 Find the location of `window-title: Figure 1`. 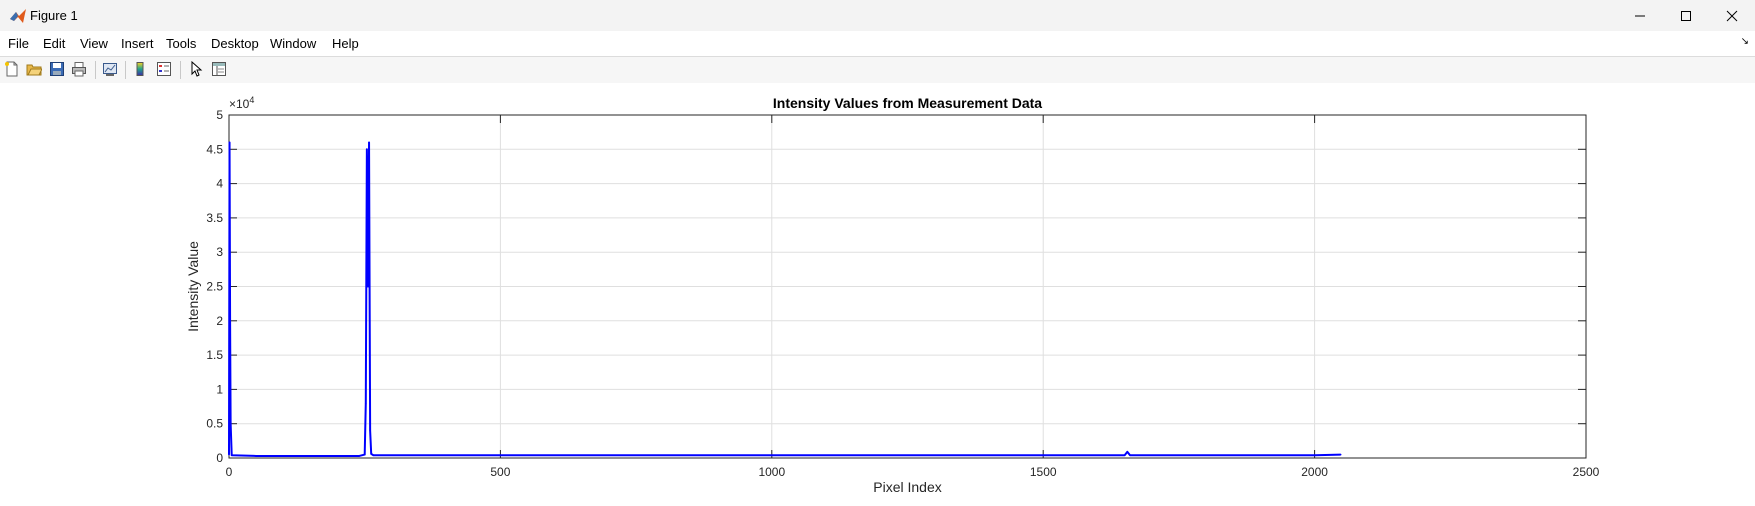

window-title: Figure 1 is located at coordinates (54, 15).